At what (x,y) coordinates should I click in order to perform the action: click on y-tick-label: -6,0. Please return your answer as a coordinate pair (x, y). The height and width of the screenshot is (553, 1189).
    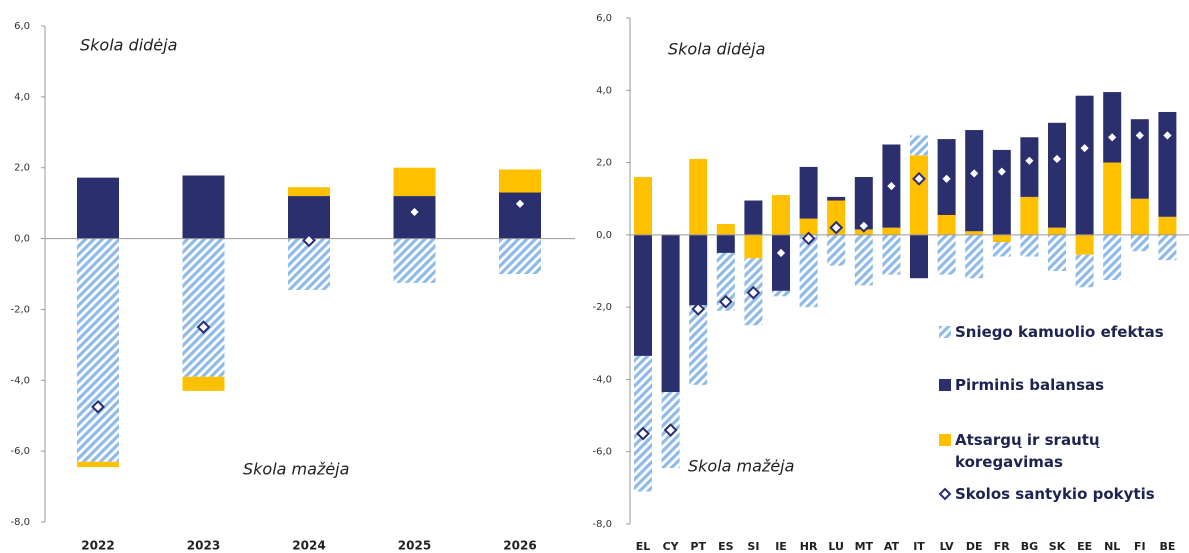
    Looking at the image, I should click on (602, 452).